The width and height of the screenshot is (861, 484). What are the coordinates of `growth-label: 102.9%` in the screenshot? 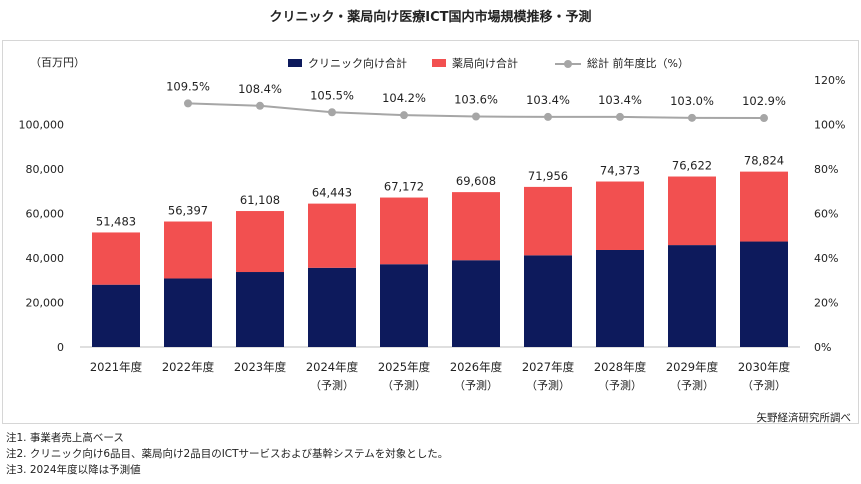 It's located at (764, 101).